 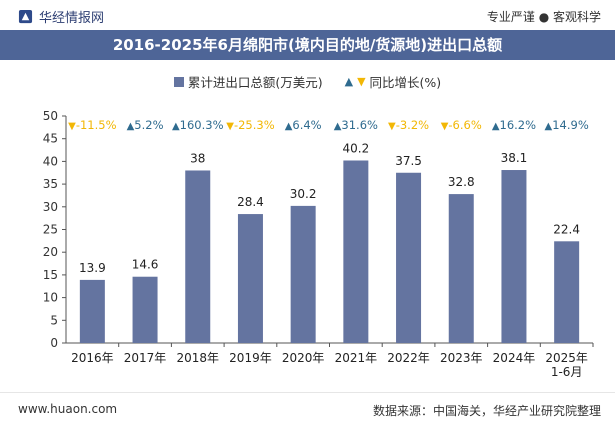 I want to click on top-bar: 华经情报网 专业严谨 ● 客观科学, so click(x=307, y=15).